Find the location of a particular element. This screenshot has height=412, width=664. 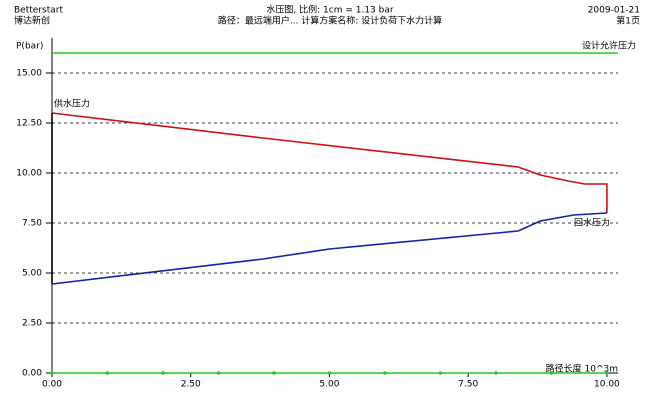

y-tick-label: 15.00 is located at coordinates (29, 74).